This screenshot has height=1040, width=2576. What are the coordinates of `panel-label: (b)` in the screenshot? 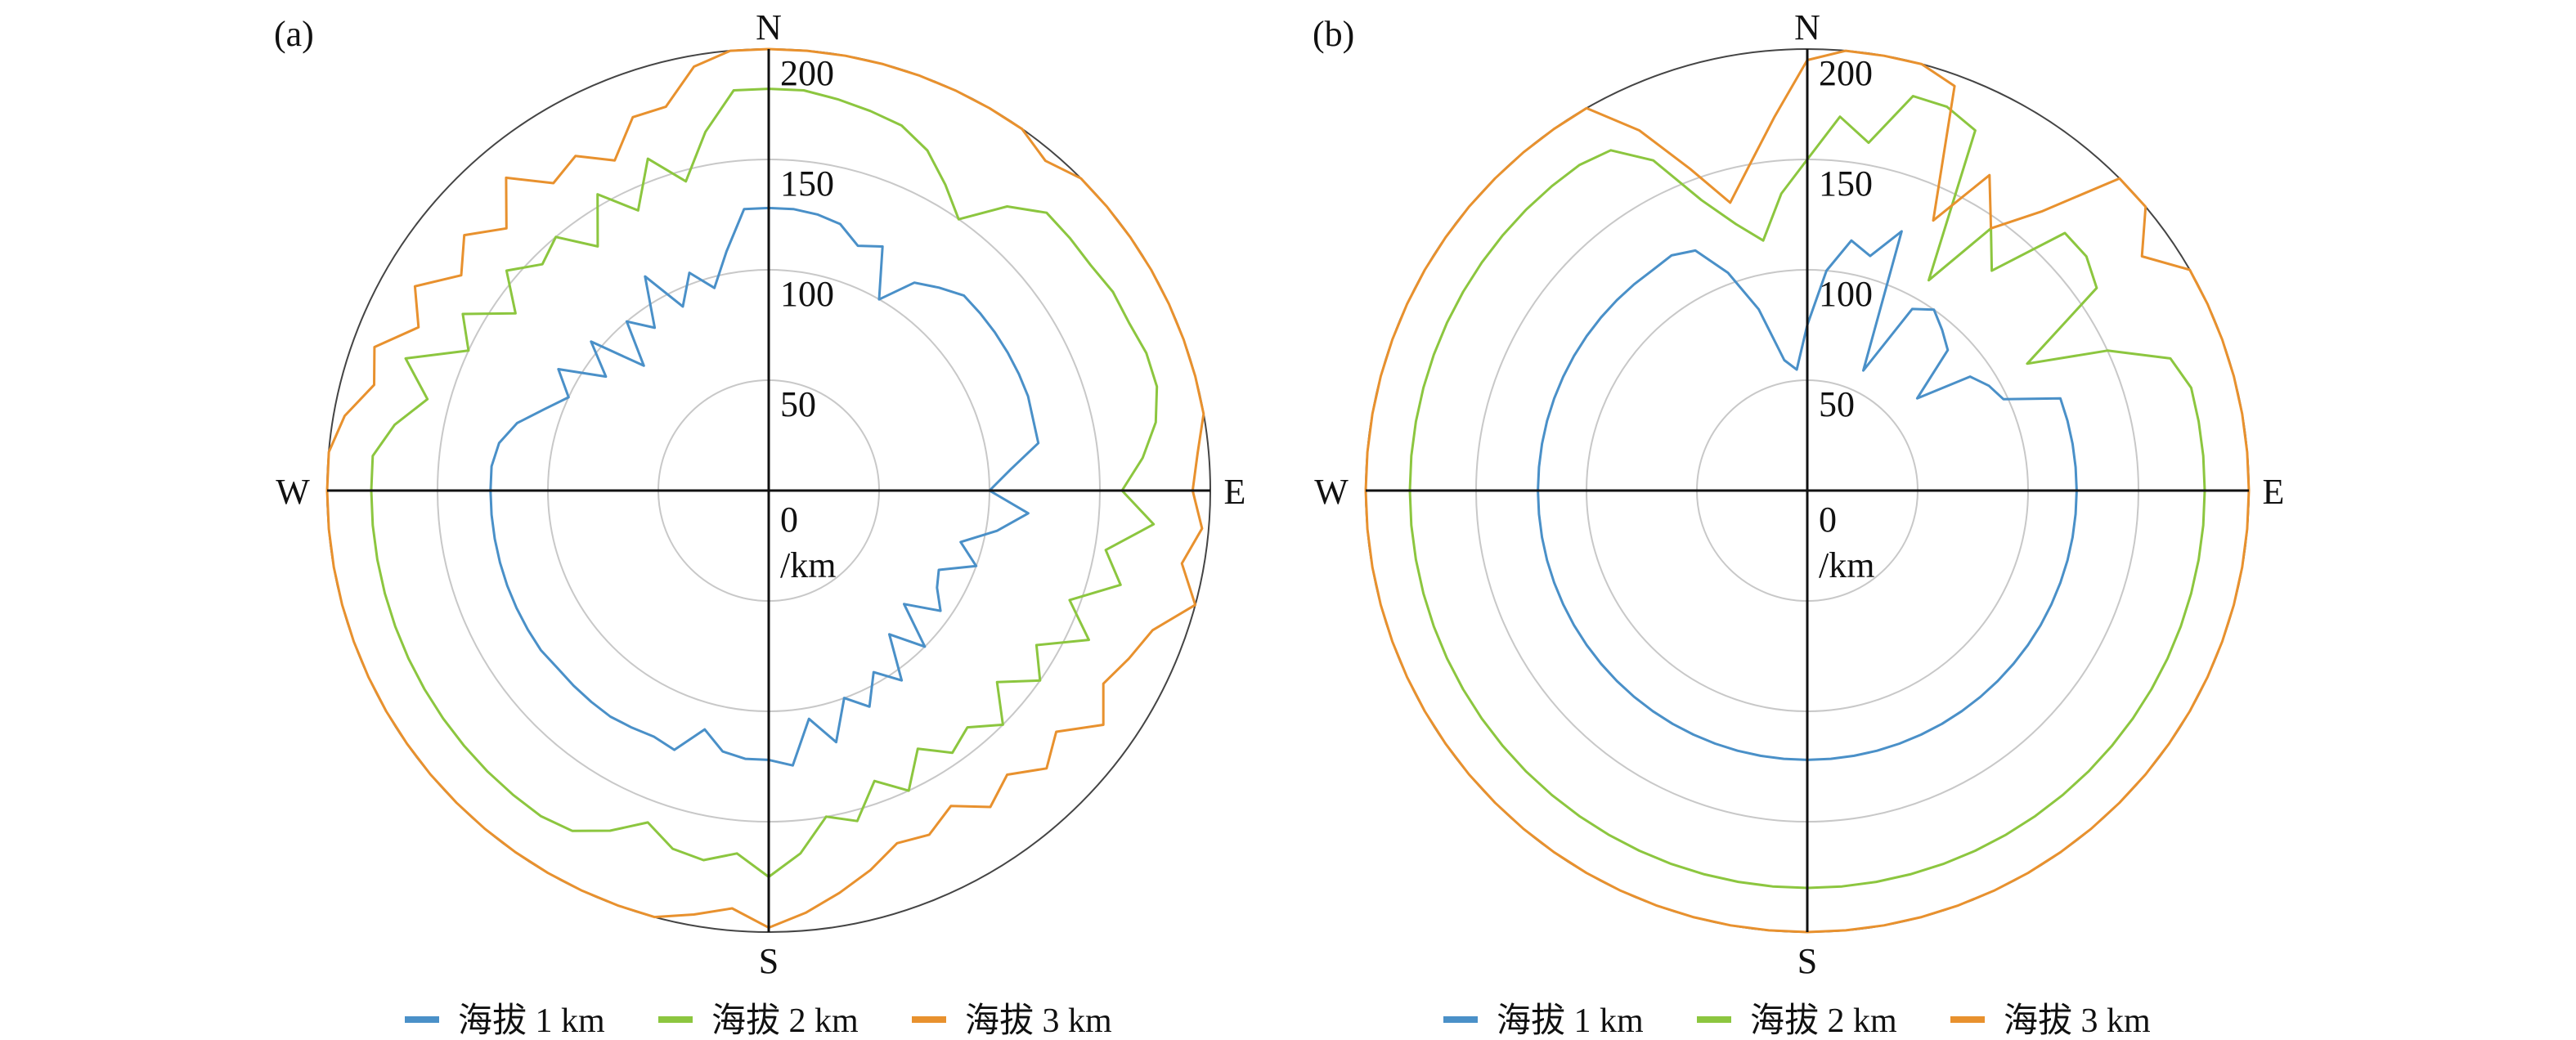 It's located at (1333, 34).